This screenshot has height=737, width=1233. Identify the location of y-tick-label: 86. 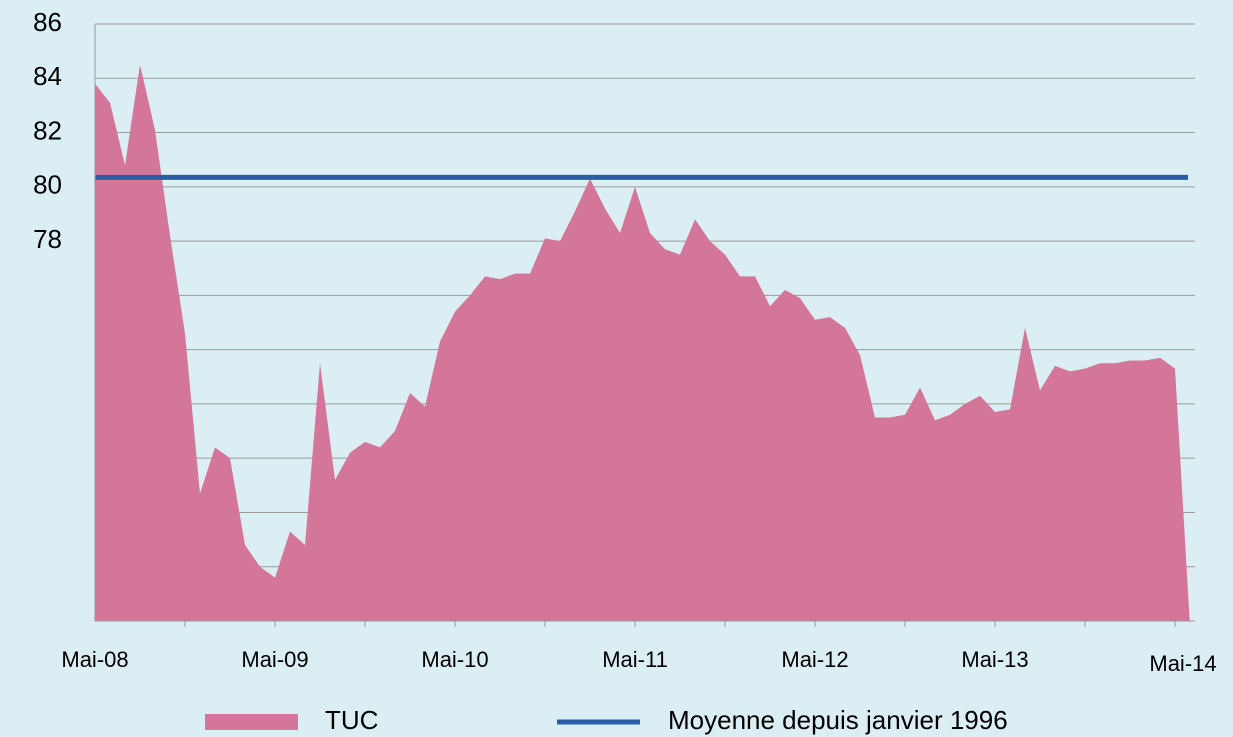
(47, 22).